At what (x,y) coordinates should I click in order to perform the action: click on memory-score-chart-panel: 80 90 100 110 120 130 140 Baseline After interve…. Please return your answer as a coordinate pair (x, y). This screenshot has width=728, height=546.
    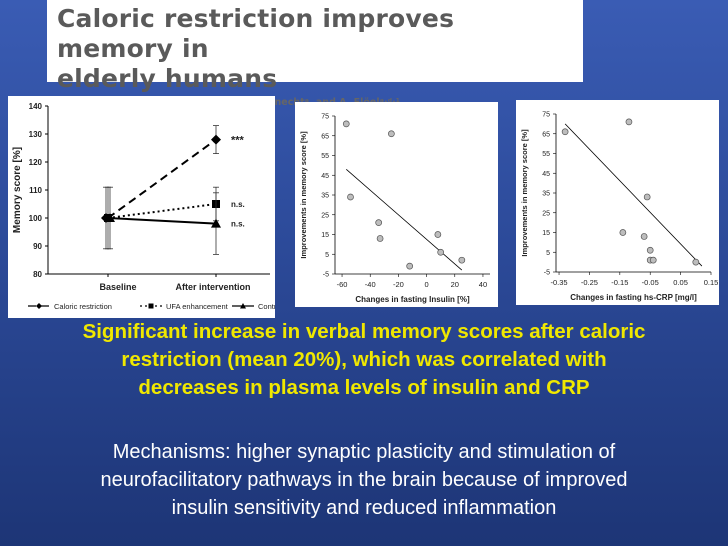
    Looking at the image, I should click on (141, 207).